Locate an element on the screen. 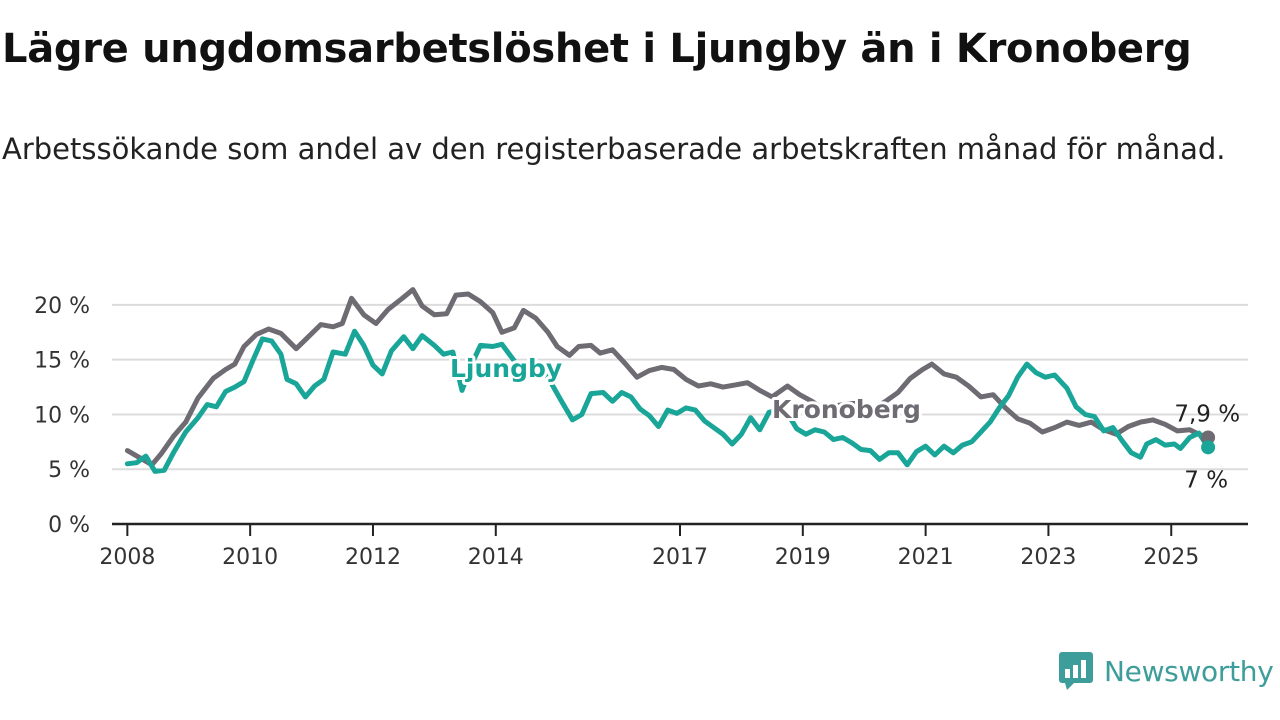 The image size is (1280, 720). series-label-ljungby: Ljungby is located at coordinates (506, 368).